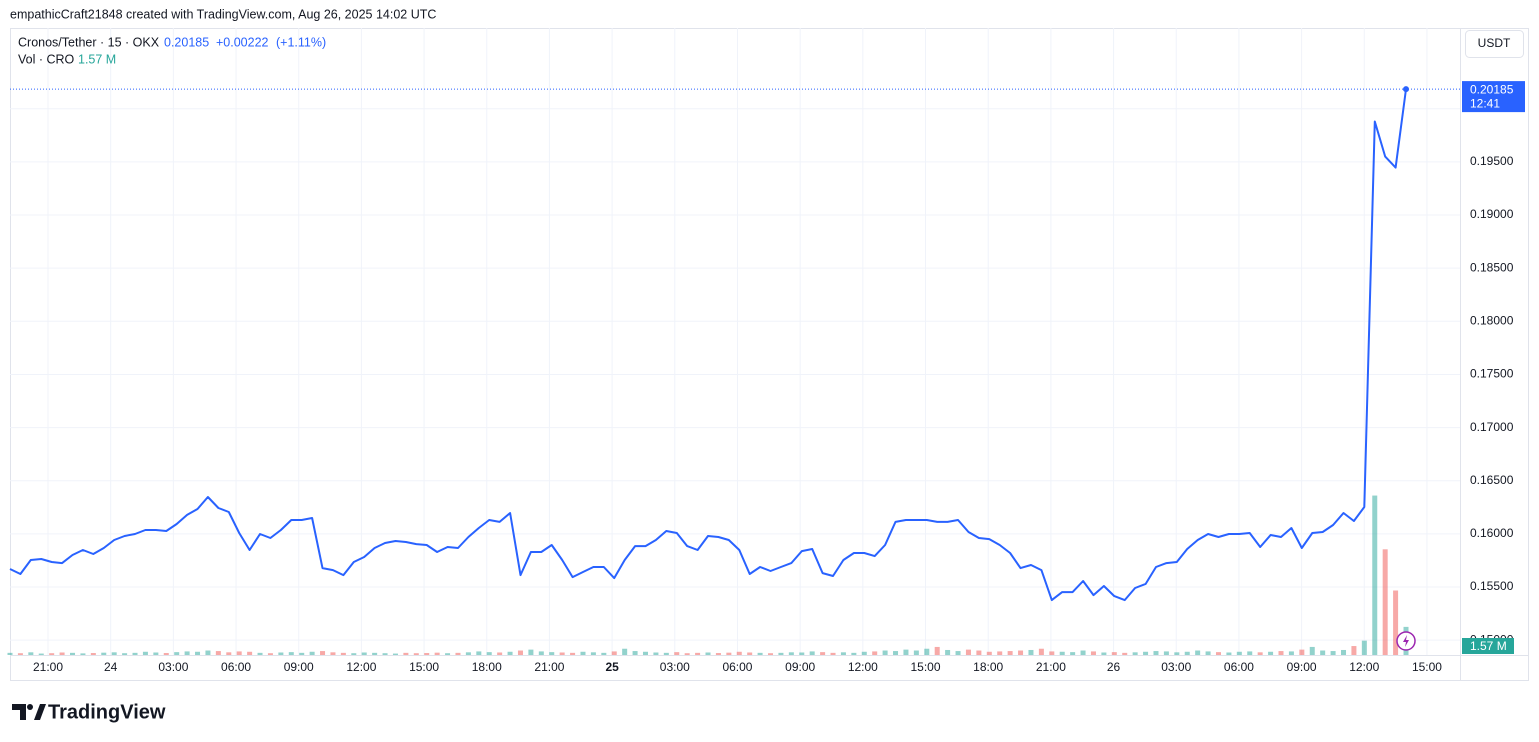 The image size is (1539, 742). I want to click on brand-name: TradingView, so click(107, 712).